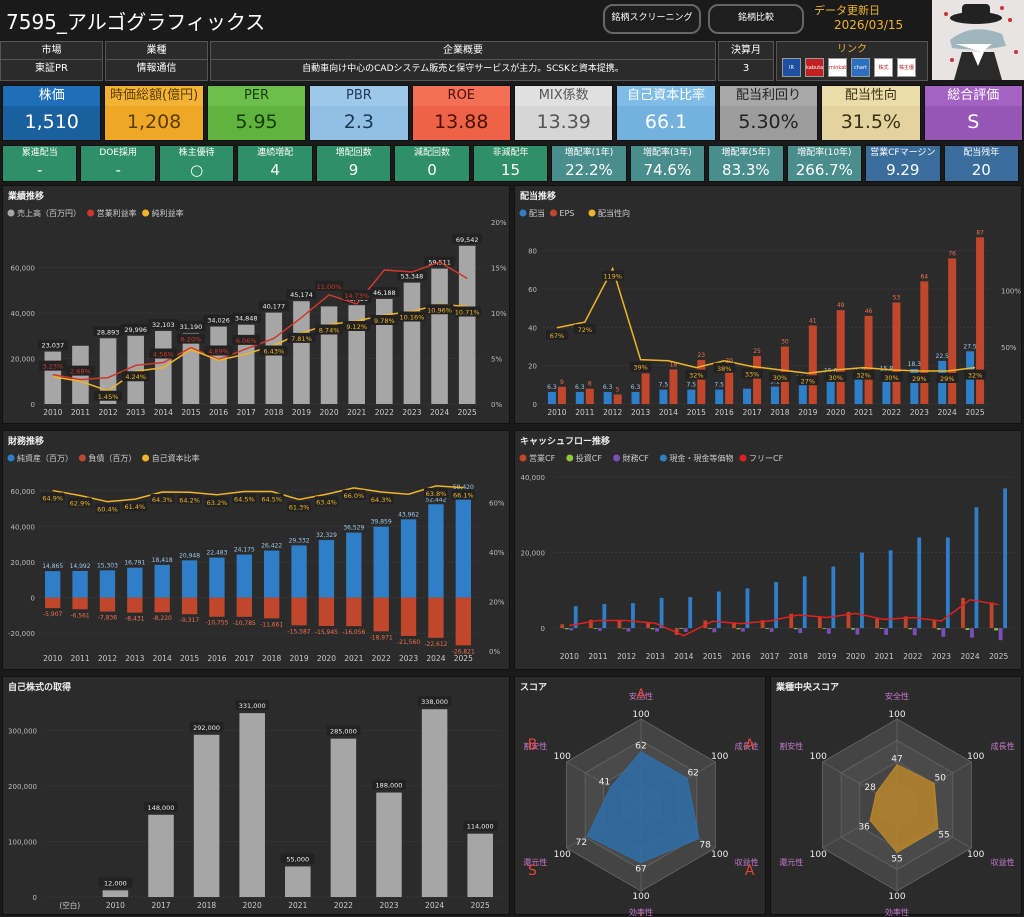 The width and height of the screenshot is (1024, 917). Describe the element at coordinates (510, 153) in the screenshot. I see `stat-label: 非減配年` at that location.